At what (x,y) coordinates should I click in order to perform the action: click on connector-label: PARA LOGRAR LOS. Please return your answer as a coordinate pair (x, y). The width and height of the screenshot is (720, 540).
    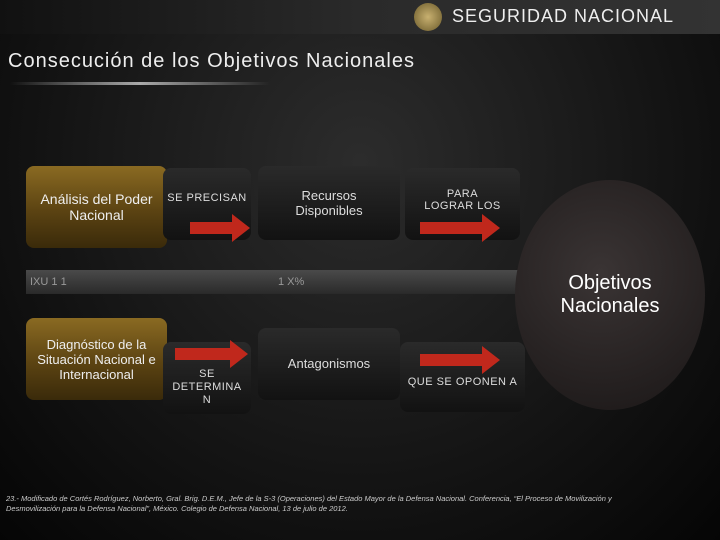
    Looking at the image, I should click on (462, 200).